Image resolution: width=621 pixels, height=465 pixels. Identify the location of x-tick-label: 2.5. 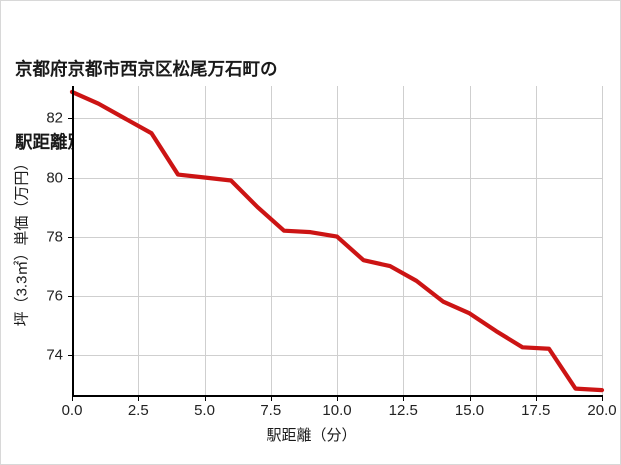
(138, 410).